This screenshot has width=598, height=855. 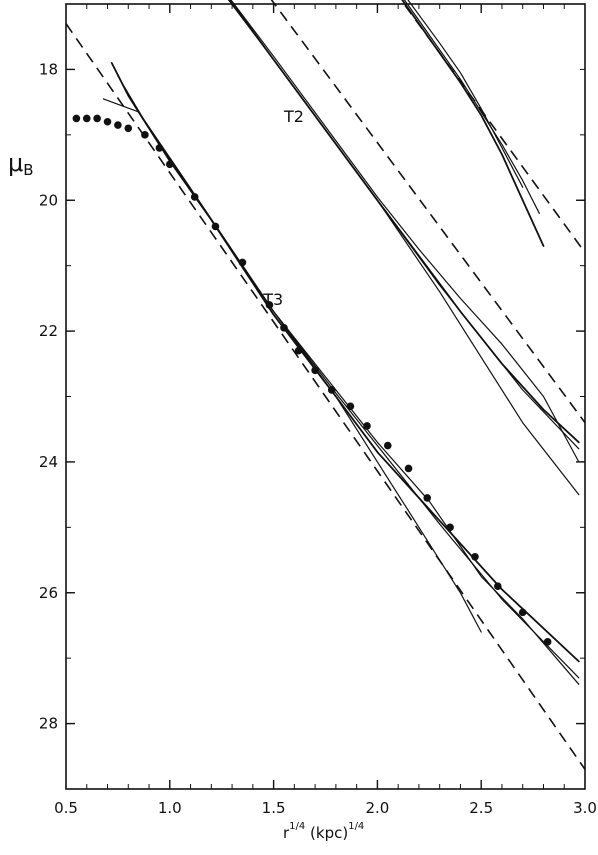 I want to click on panel-t3-zero-point-label: 18, so click(x=48, y=69).